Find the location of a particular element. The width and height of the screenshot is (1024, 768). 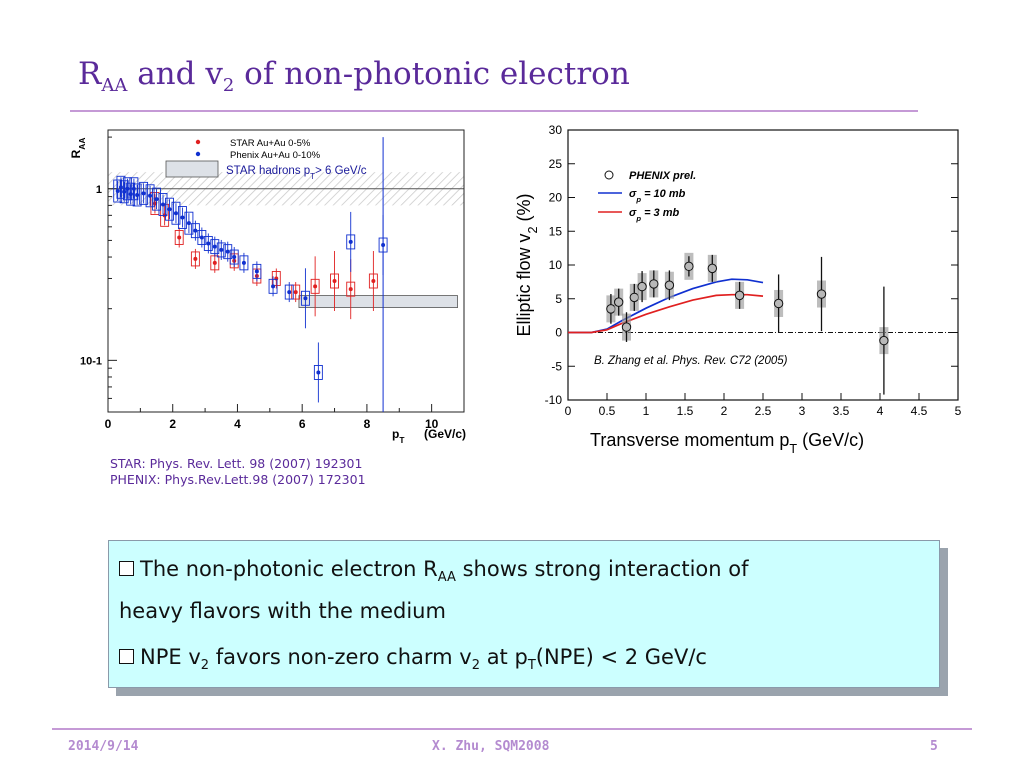

x-tick-label: 1.5 is located at coordinates (685, 411).